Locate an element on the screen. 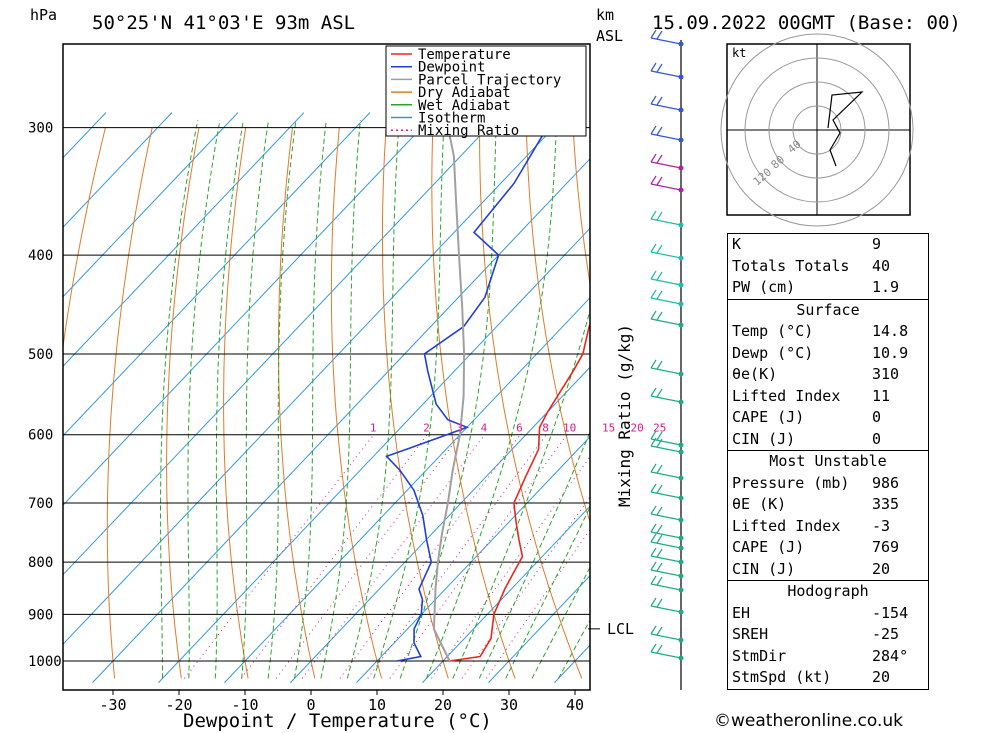  mu-lifted: Lifted Index -3 is located at coordinates (811, 525).